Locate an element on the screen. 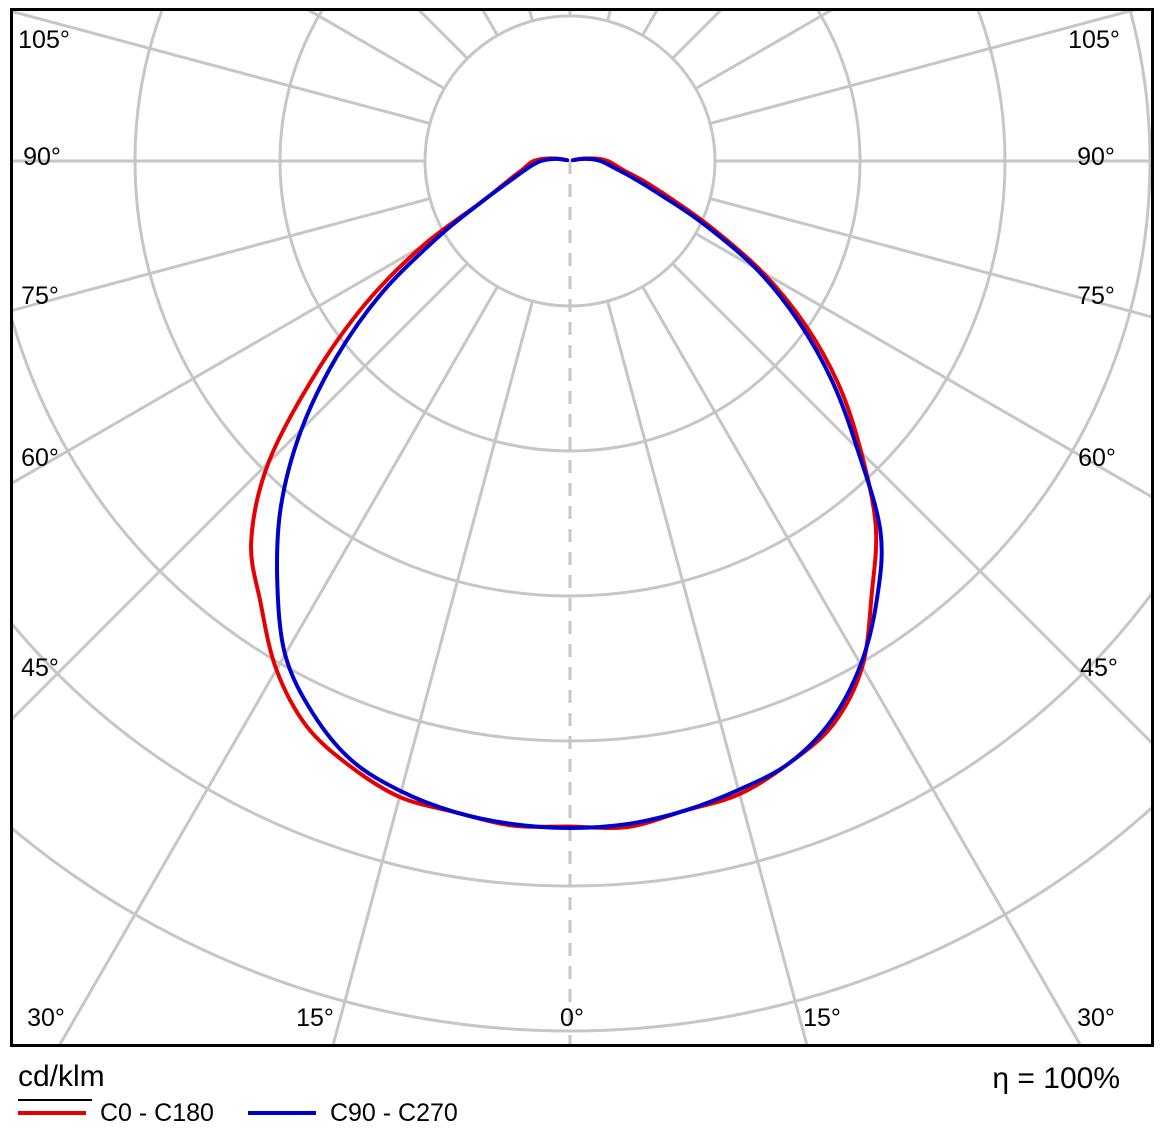 The image size is (1164, 1140). legend: C0 - C180 C90 - C270 is located at coordinates (255, 1113).